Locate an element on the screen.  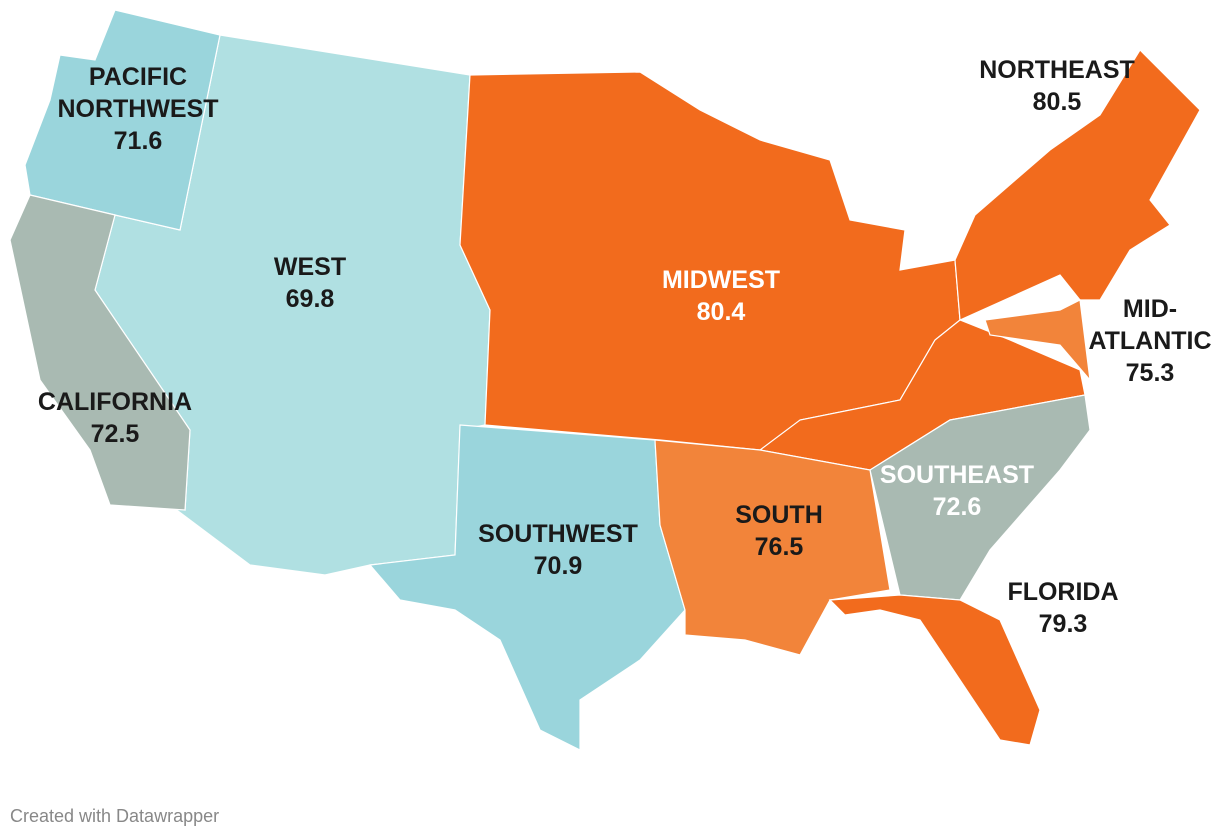
region-value: 70.9 is located at coordinates (558, 566).